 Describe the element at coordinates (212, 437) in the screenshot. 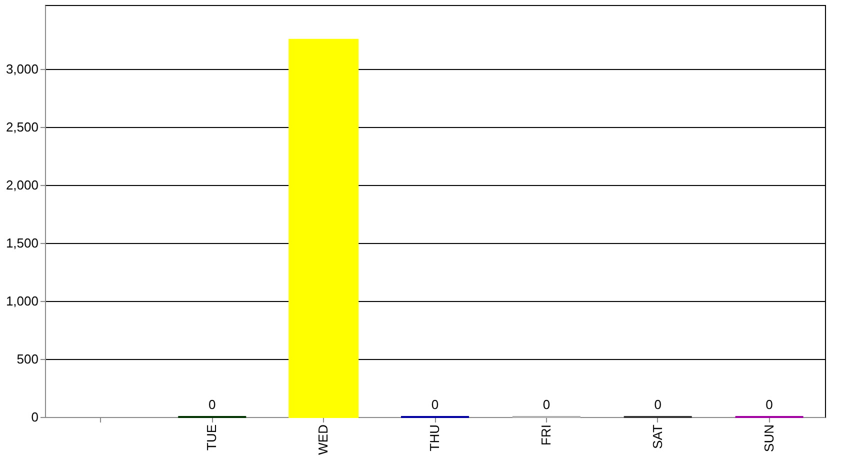

I see `x-tick-label: TUE` at that location.